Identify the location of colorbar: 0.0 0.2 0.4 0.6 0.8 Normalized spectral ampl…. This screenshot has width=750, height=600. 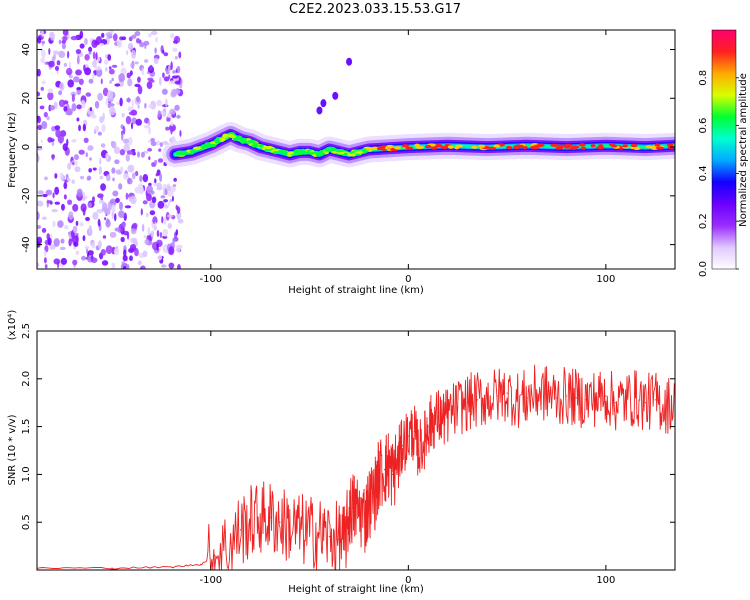
(723, 153).